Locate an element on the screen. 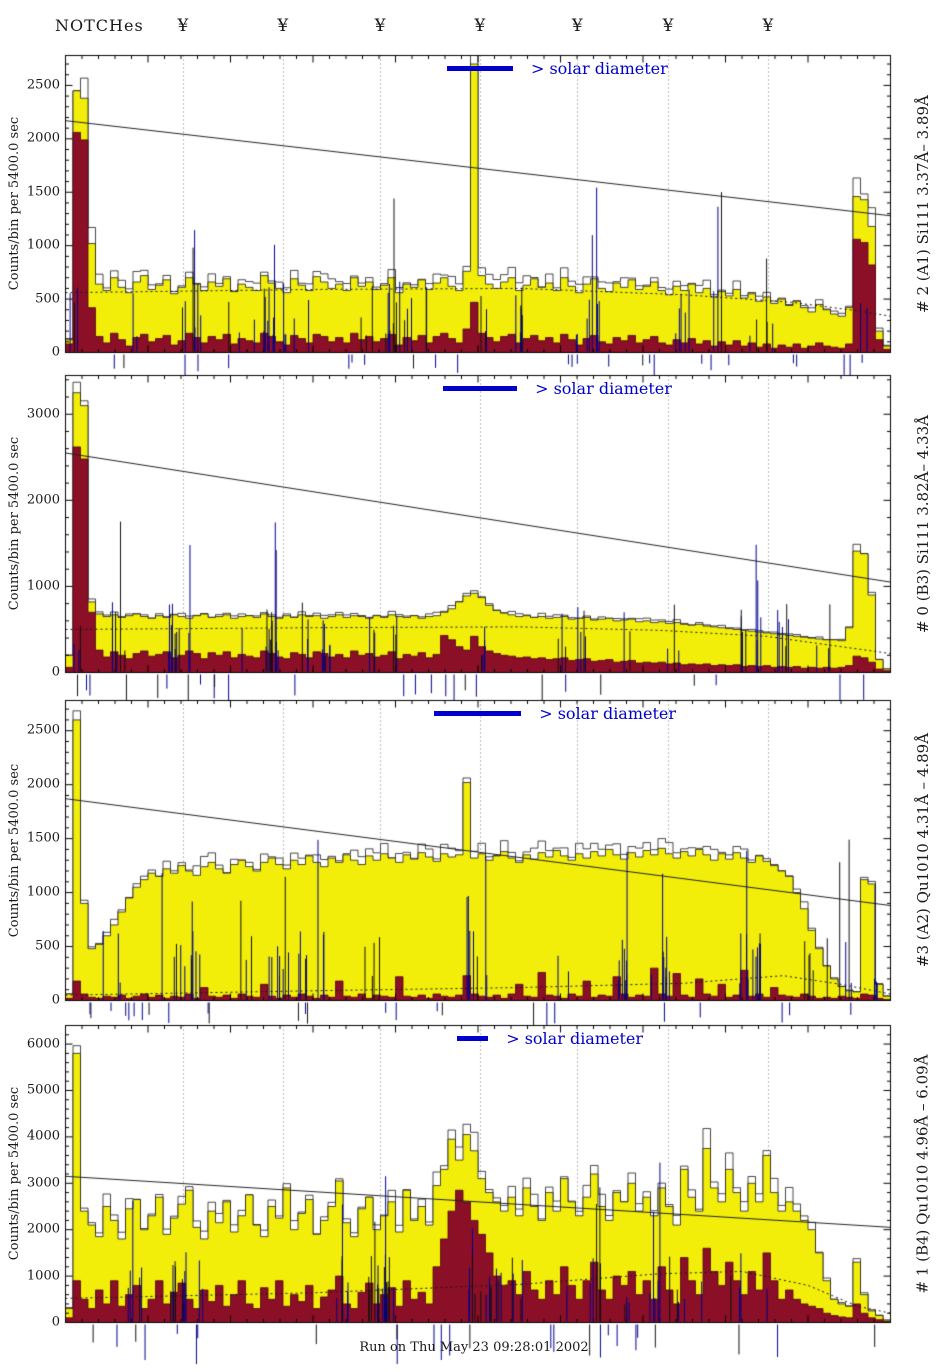 Image resolution: width=948 pixels, height=1372 pixels. panel-label-text: # 1 (B4) Qu1010 4.96Å – 6.09Å is located at coordinates (923, 1173).